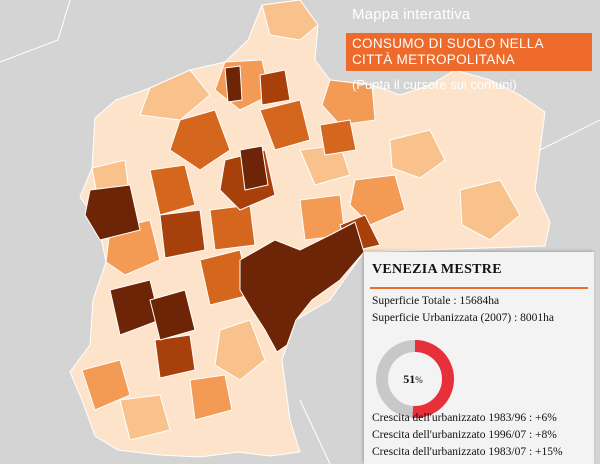  What do you see at coordinates (302, 287) in the screenshot?
I see `municipality-venezia-mestre` at bounding box center [302, 287].